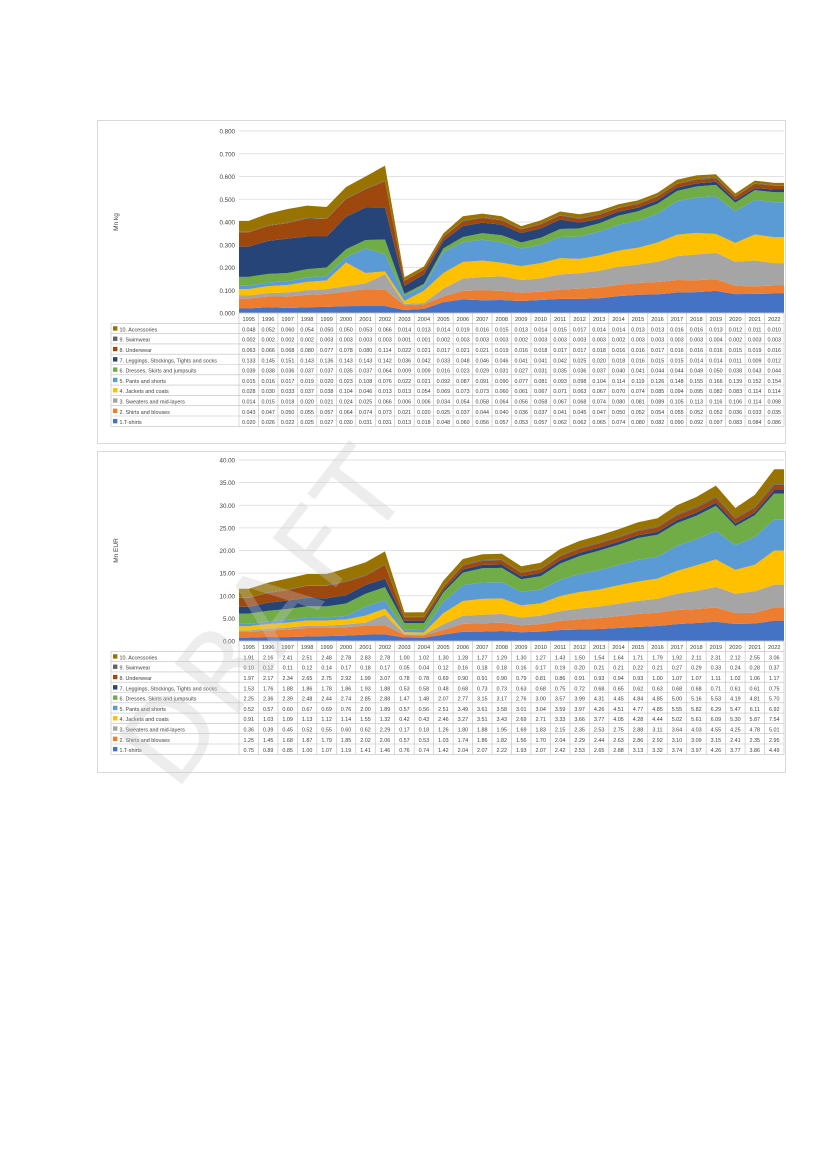 Image resolution: width=827 pixels, height=1169 pixels. I want to click on data-label: 0.009, so click(424, 372).